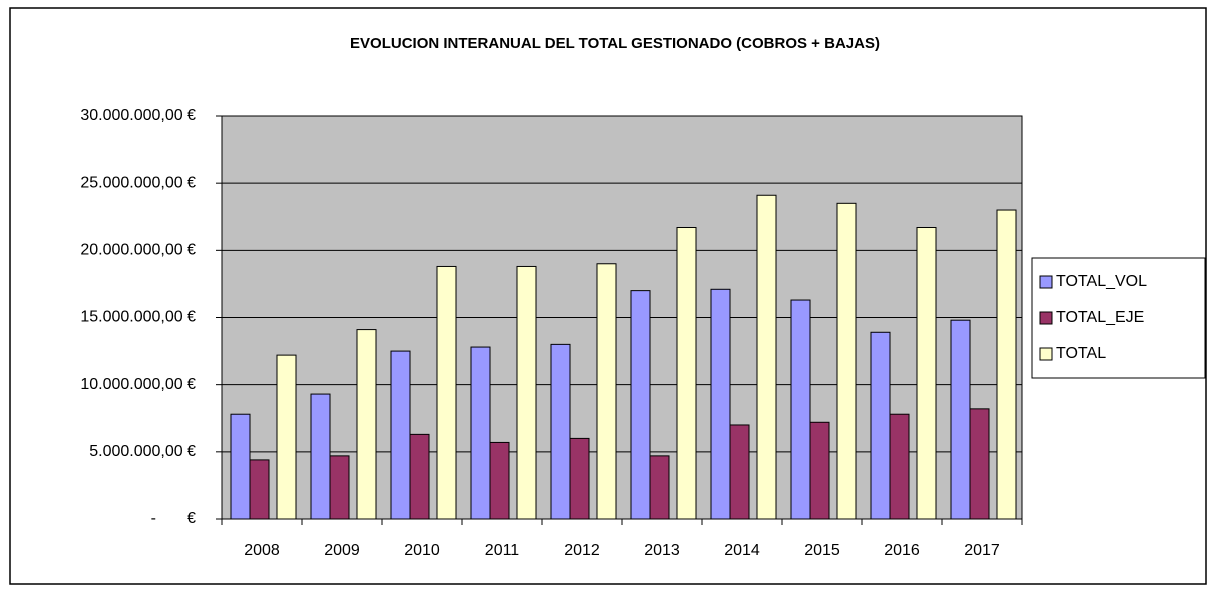 The width and height of the screenshot is (1217, 592). What do you see at coordinates (1101, 281) in the screenshot?
I see `legend-label: TOTAL_VOL` at bounding box center [1101, 281].